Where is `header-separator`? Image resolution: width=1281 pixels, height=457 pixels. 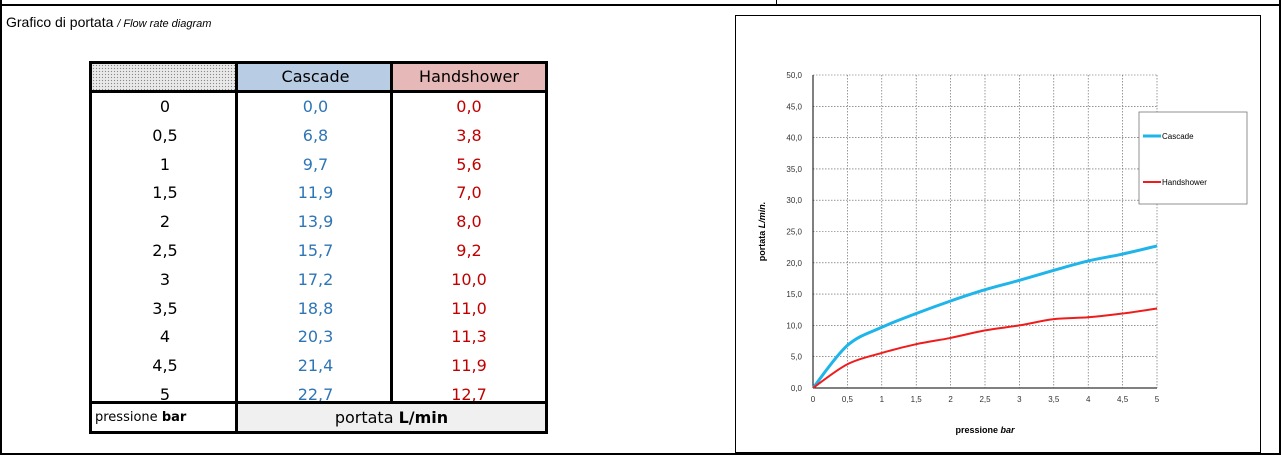 header-separator is located at coordinates (318, 91).